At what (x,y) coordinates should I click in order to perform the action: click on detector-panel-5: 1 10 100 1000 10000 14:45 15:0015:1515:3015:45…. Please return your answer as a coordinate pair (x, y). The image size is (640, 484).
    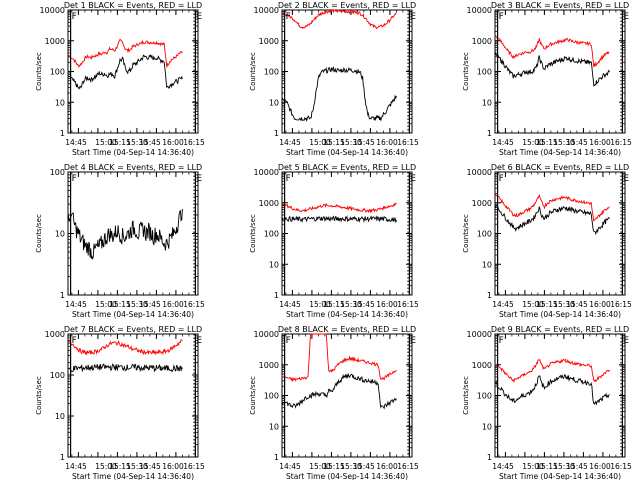
    Looking at the image, I should click on (334, 241).